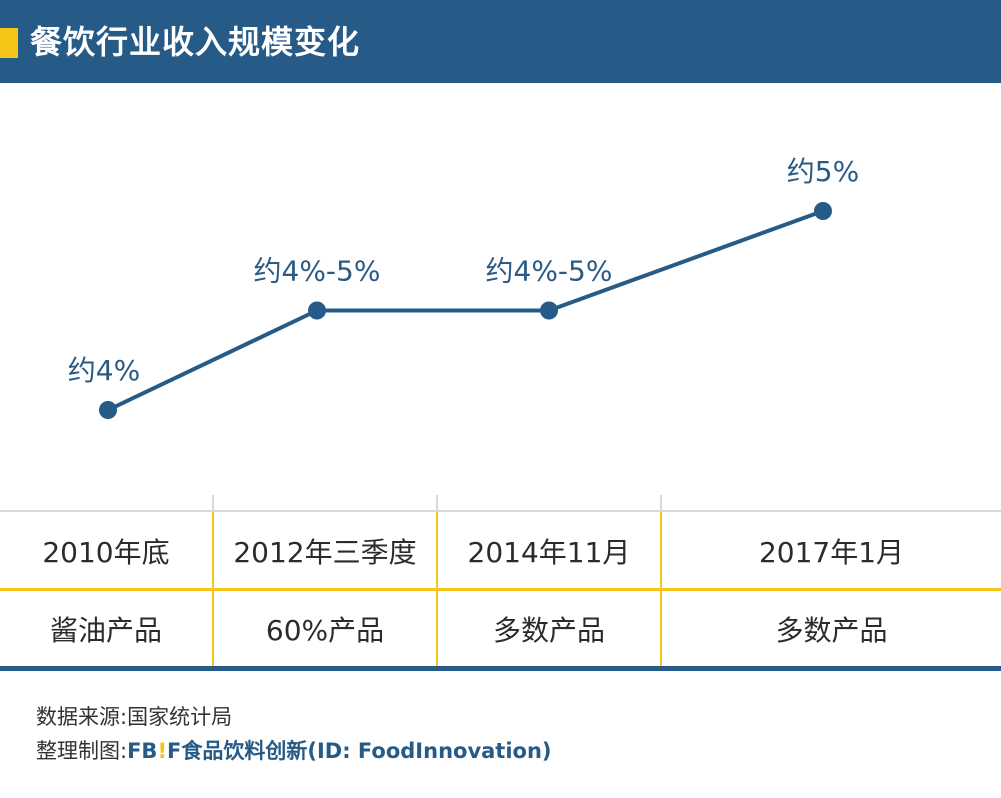  Describe the element at coordinates (823, 171) in the screenshot. I see `point-label: 约5%` at that location.